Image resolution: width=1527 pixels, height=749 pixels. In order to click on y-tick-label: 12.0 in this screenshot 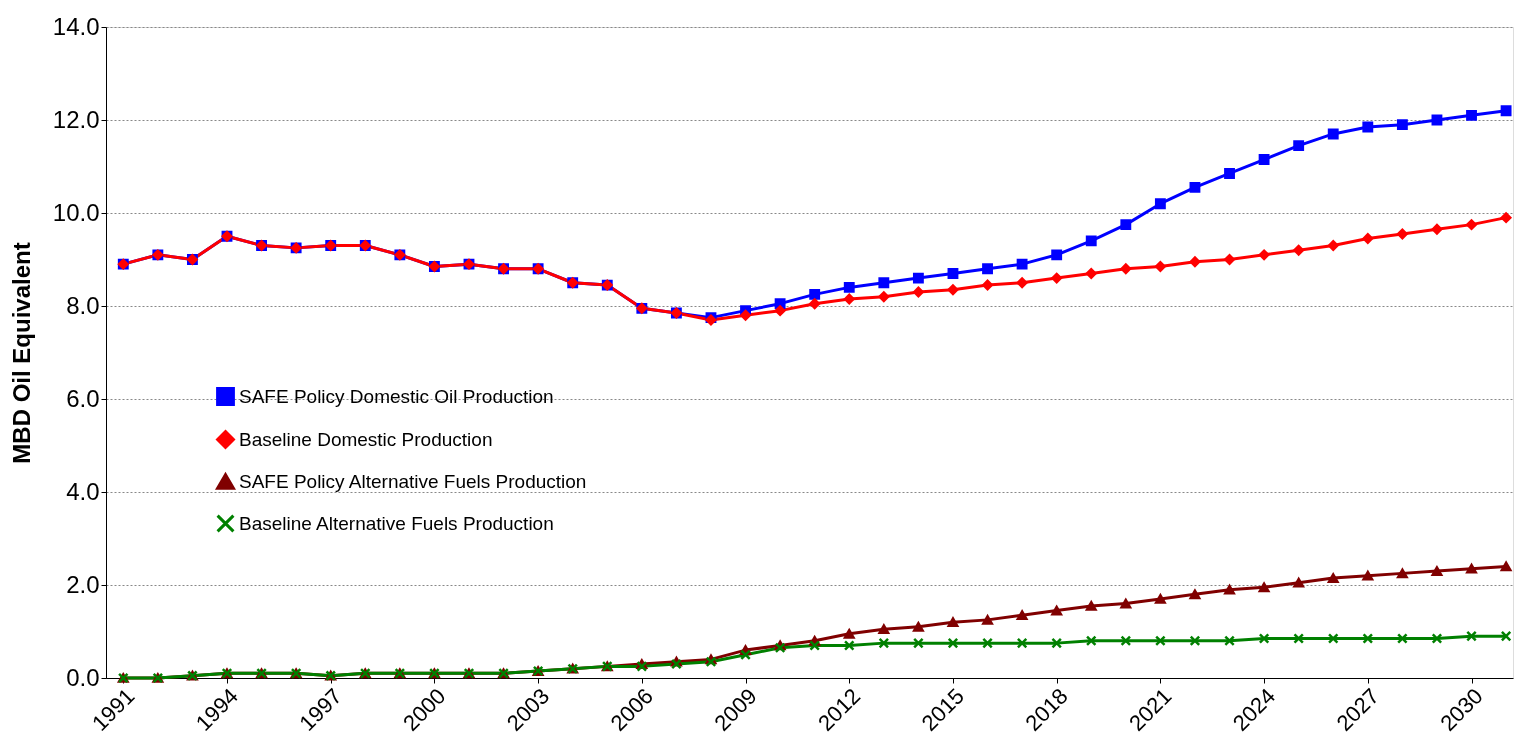, I will do `click(76, 119)`.